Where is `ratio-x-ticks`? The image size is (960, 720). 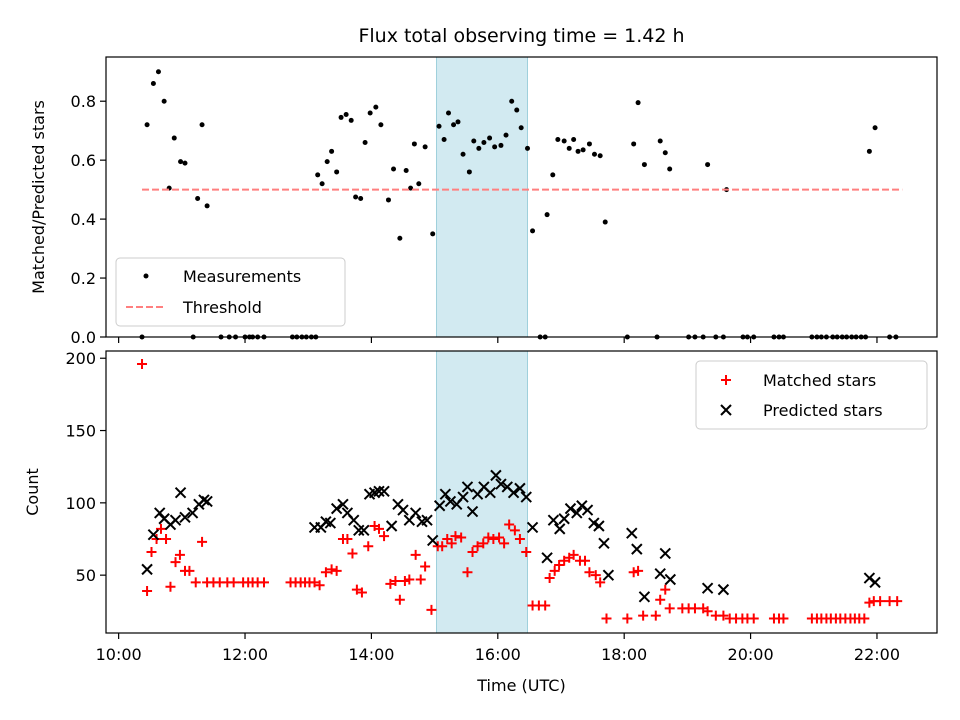 ratio-x-ticks is located at coordinates (498, 340).